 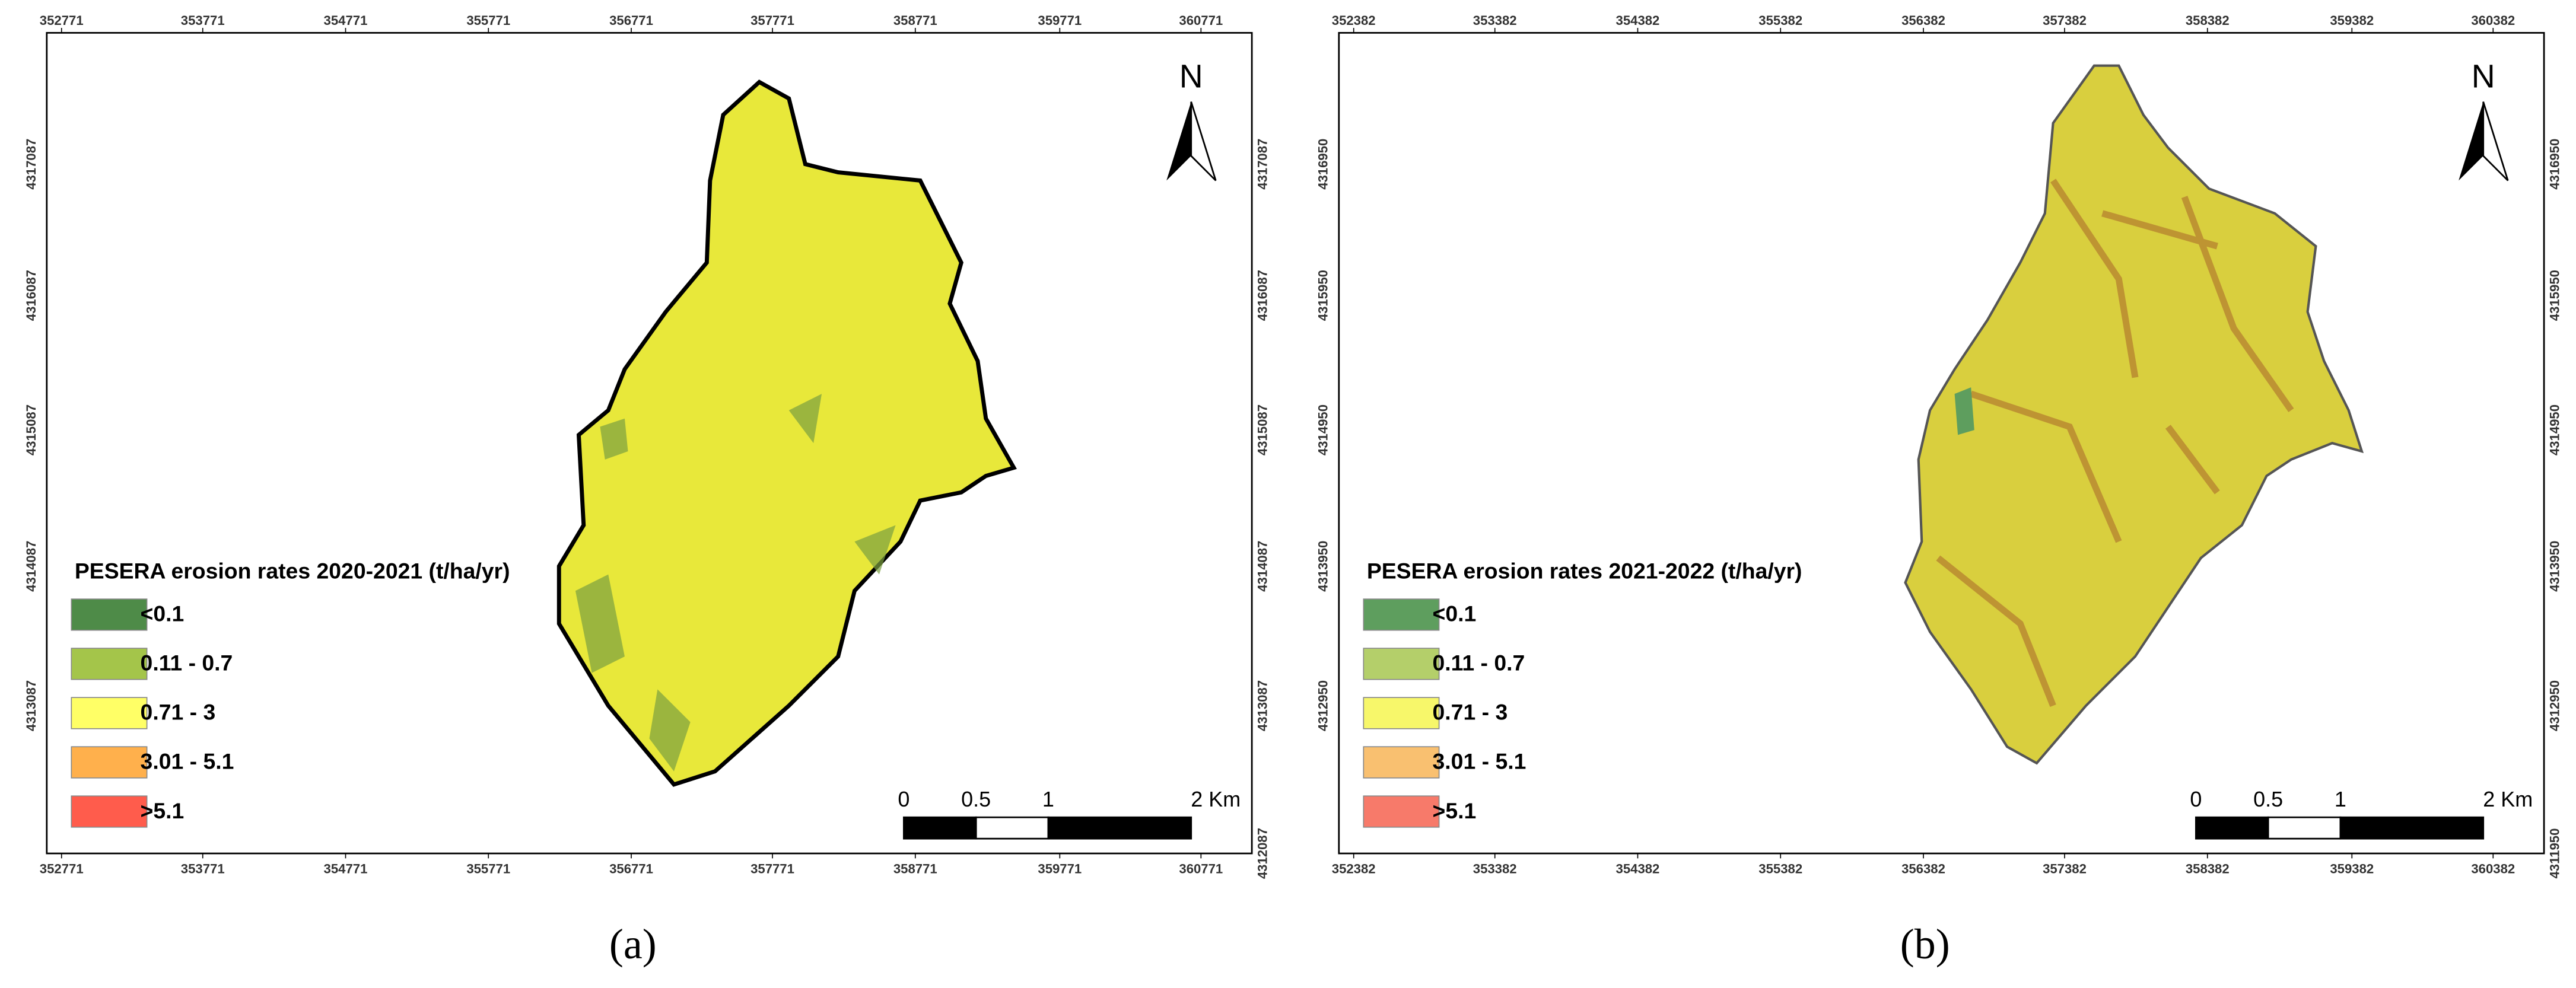 I want to click on coord-label-right: 4313087, so click(x=1262, y=705).